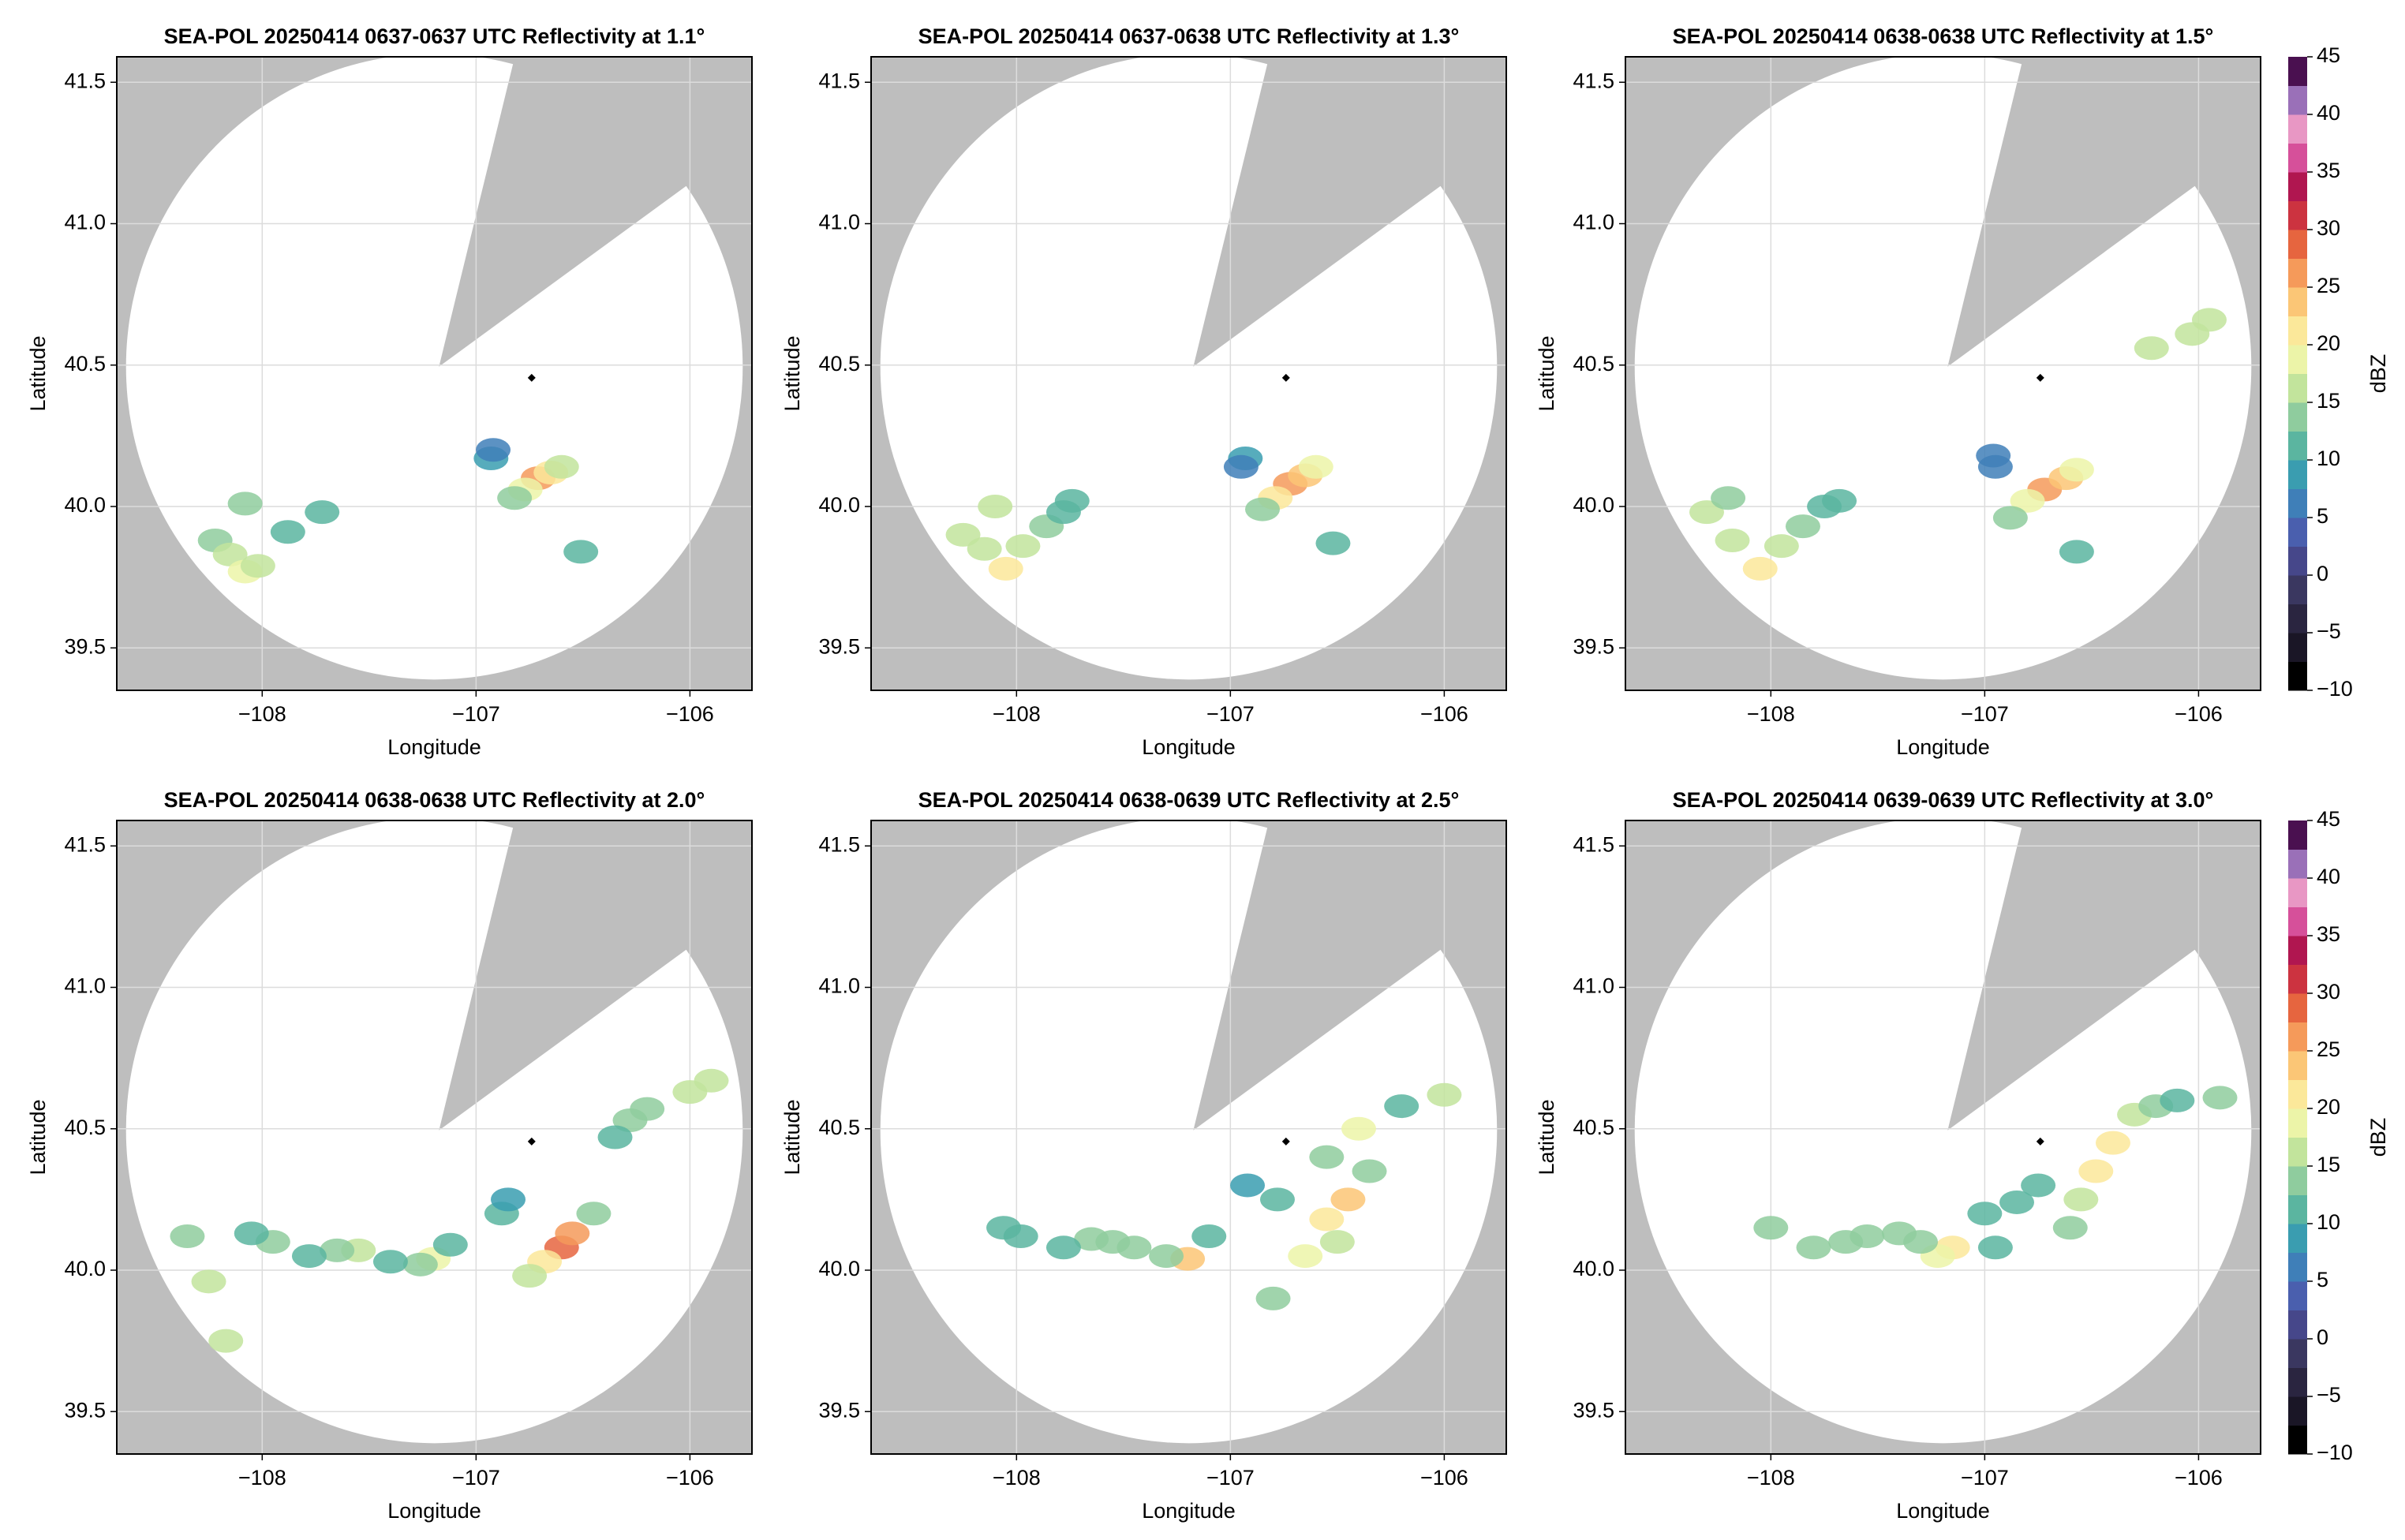 This screenshot has width=2405, height=1540. What do you see at coordinates (839, 364) in the screenshot?
I see `y-tick-label: 40.5` at bounding box center [839, 364].